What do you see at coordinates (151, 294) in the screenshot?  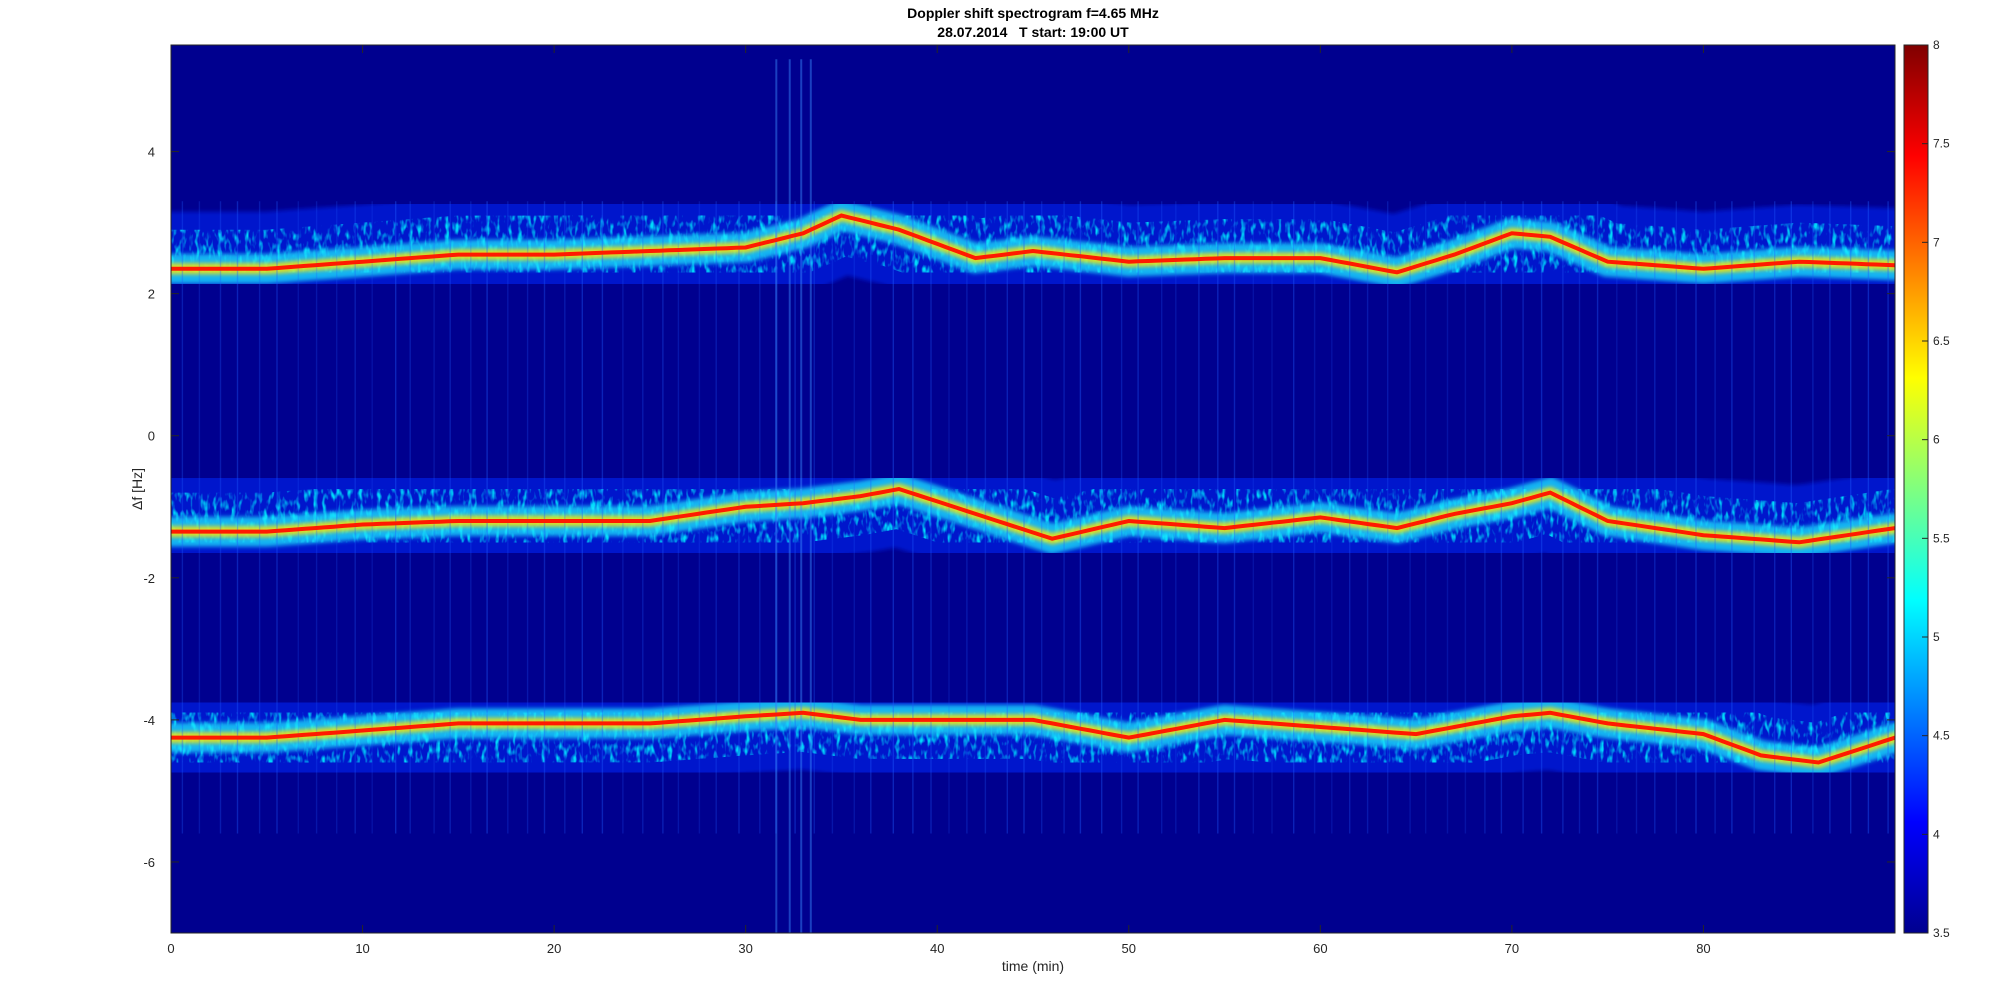 I see `y-tick-label: 2` at bounding box center [151, 294].